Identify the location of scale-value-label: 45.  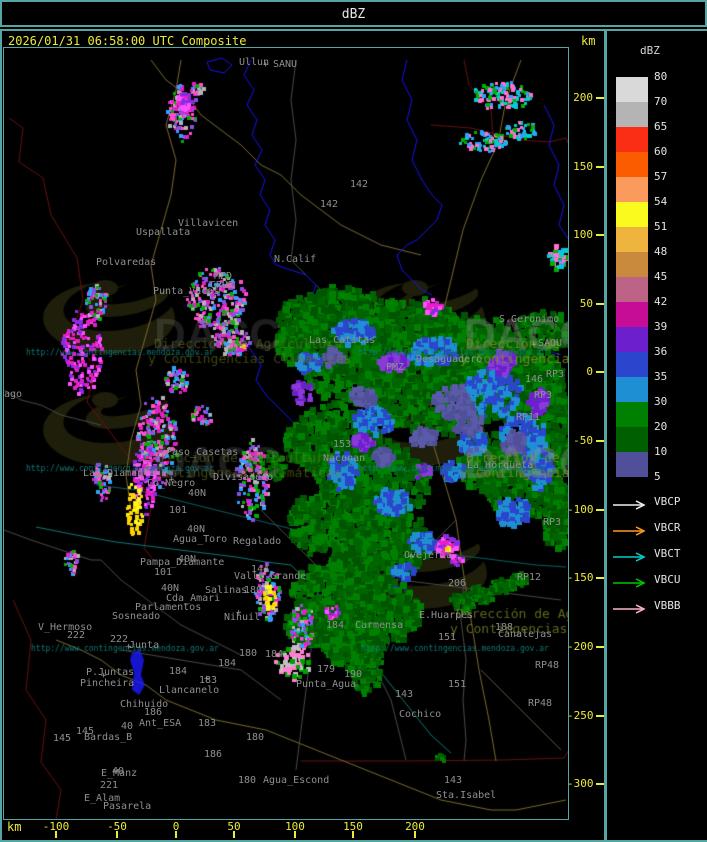
(661, 276).